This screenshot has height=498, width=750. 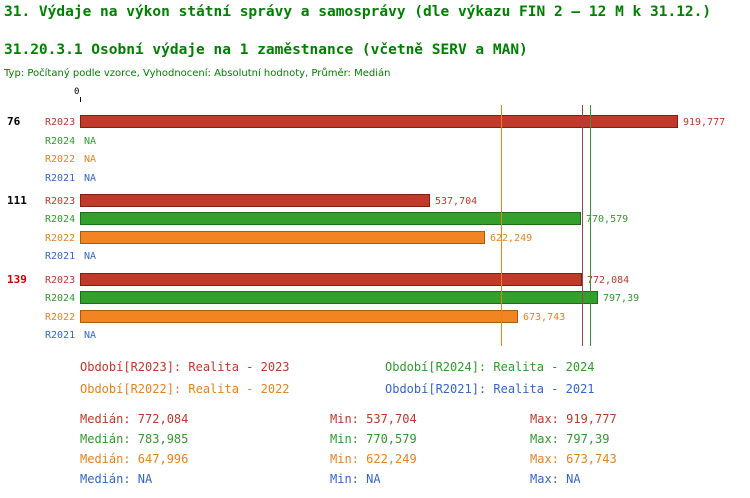 I want to click on bar-value-label: 770,579, so click(x=607, y=220).